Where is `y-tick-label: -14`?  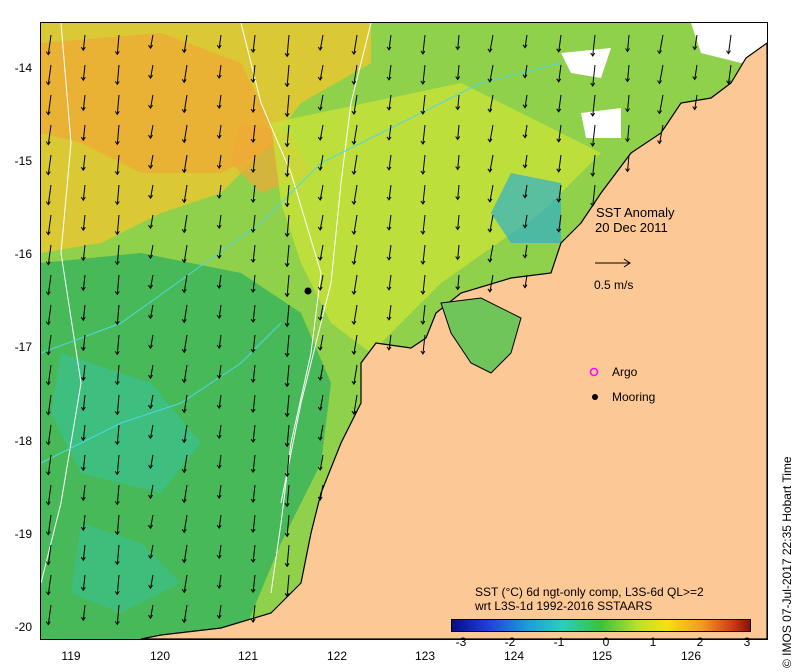 y-tick-label: -14 is located at coordinates (23, 68).